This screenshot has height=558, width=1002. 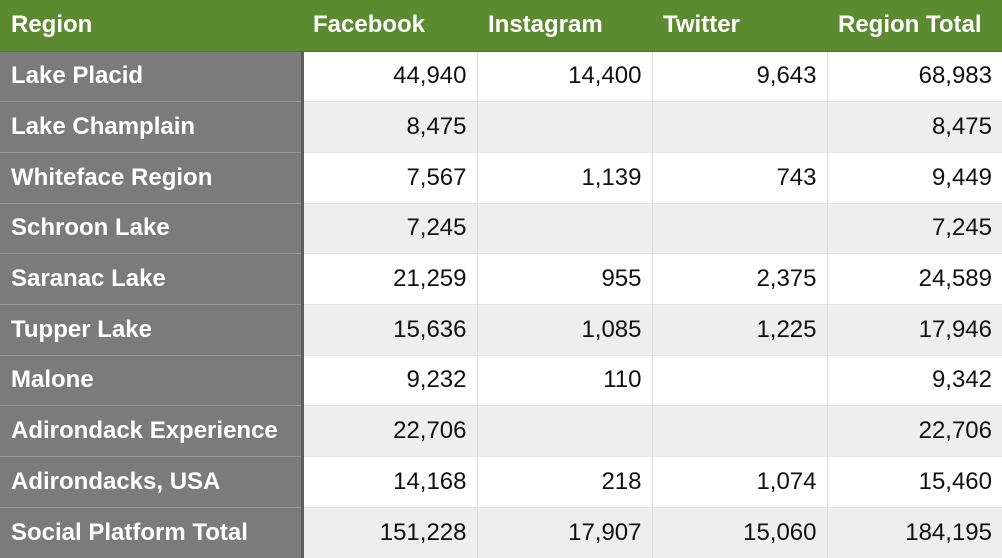 I want to click on cell-instagram: 14,400, so click(x=565, y=76).